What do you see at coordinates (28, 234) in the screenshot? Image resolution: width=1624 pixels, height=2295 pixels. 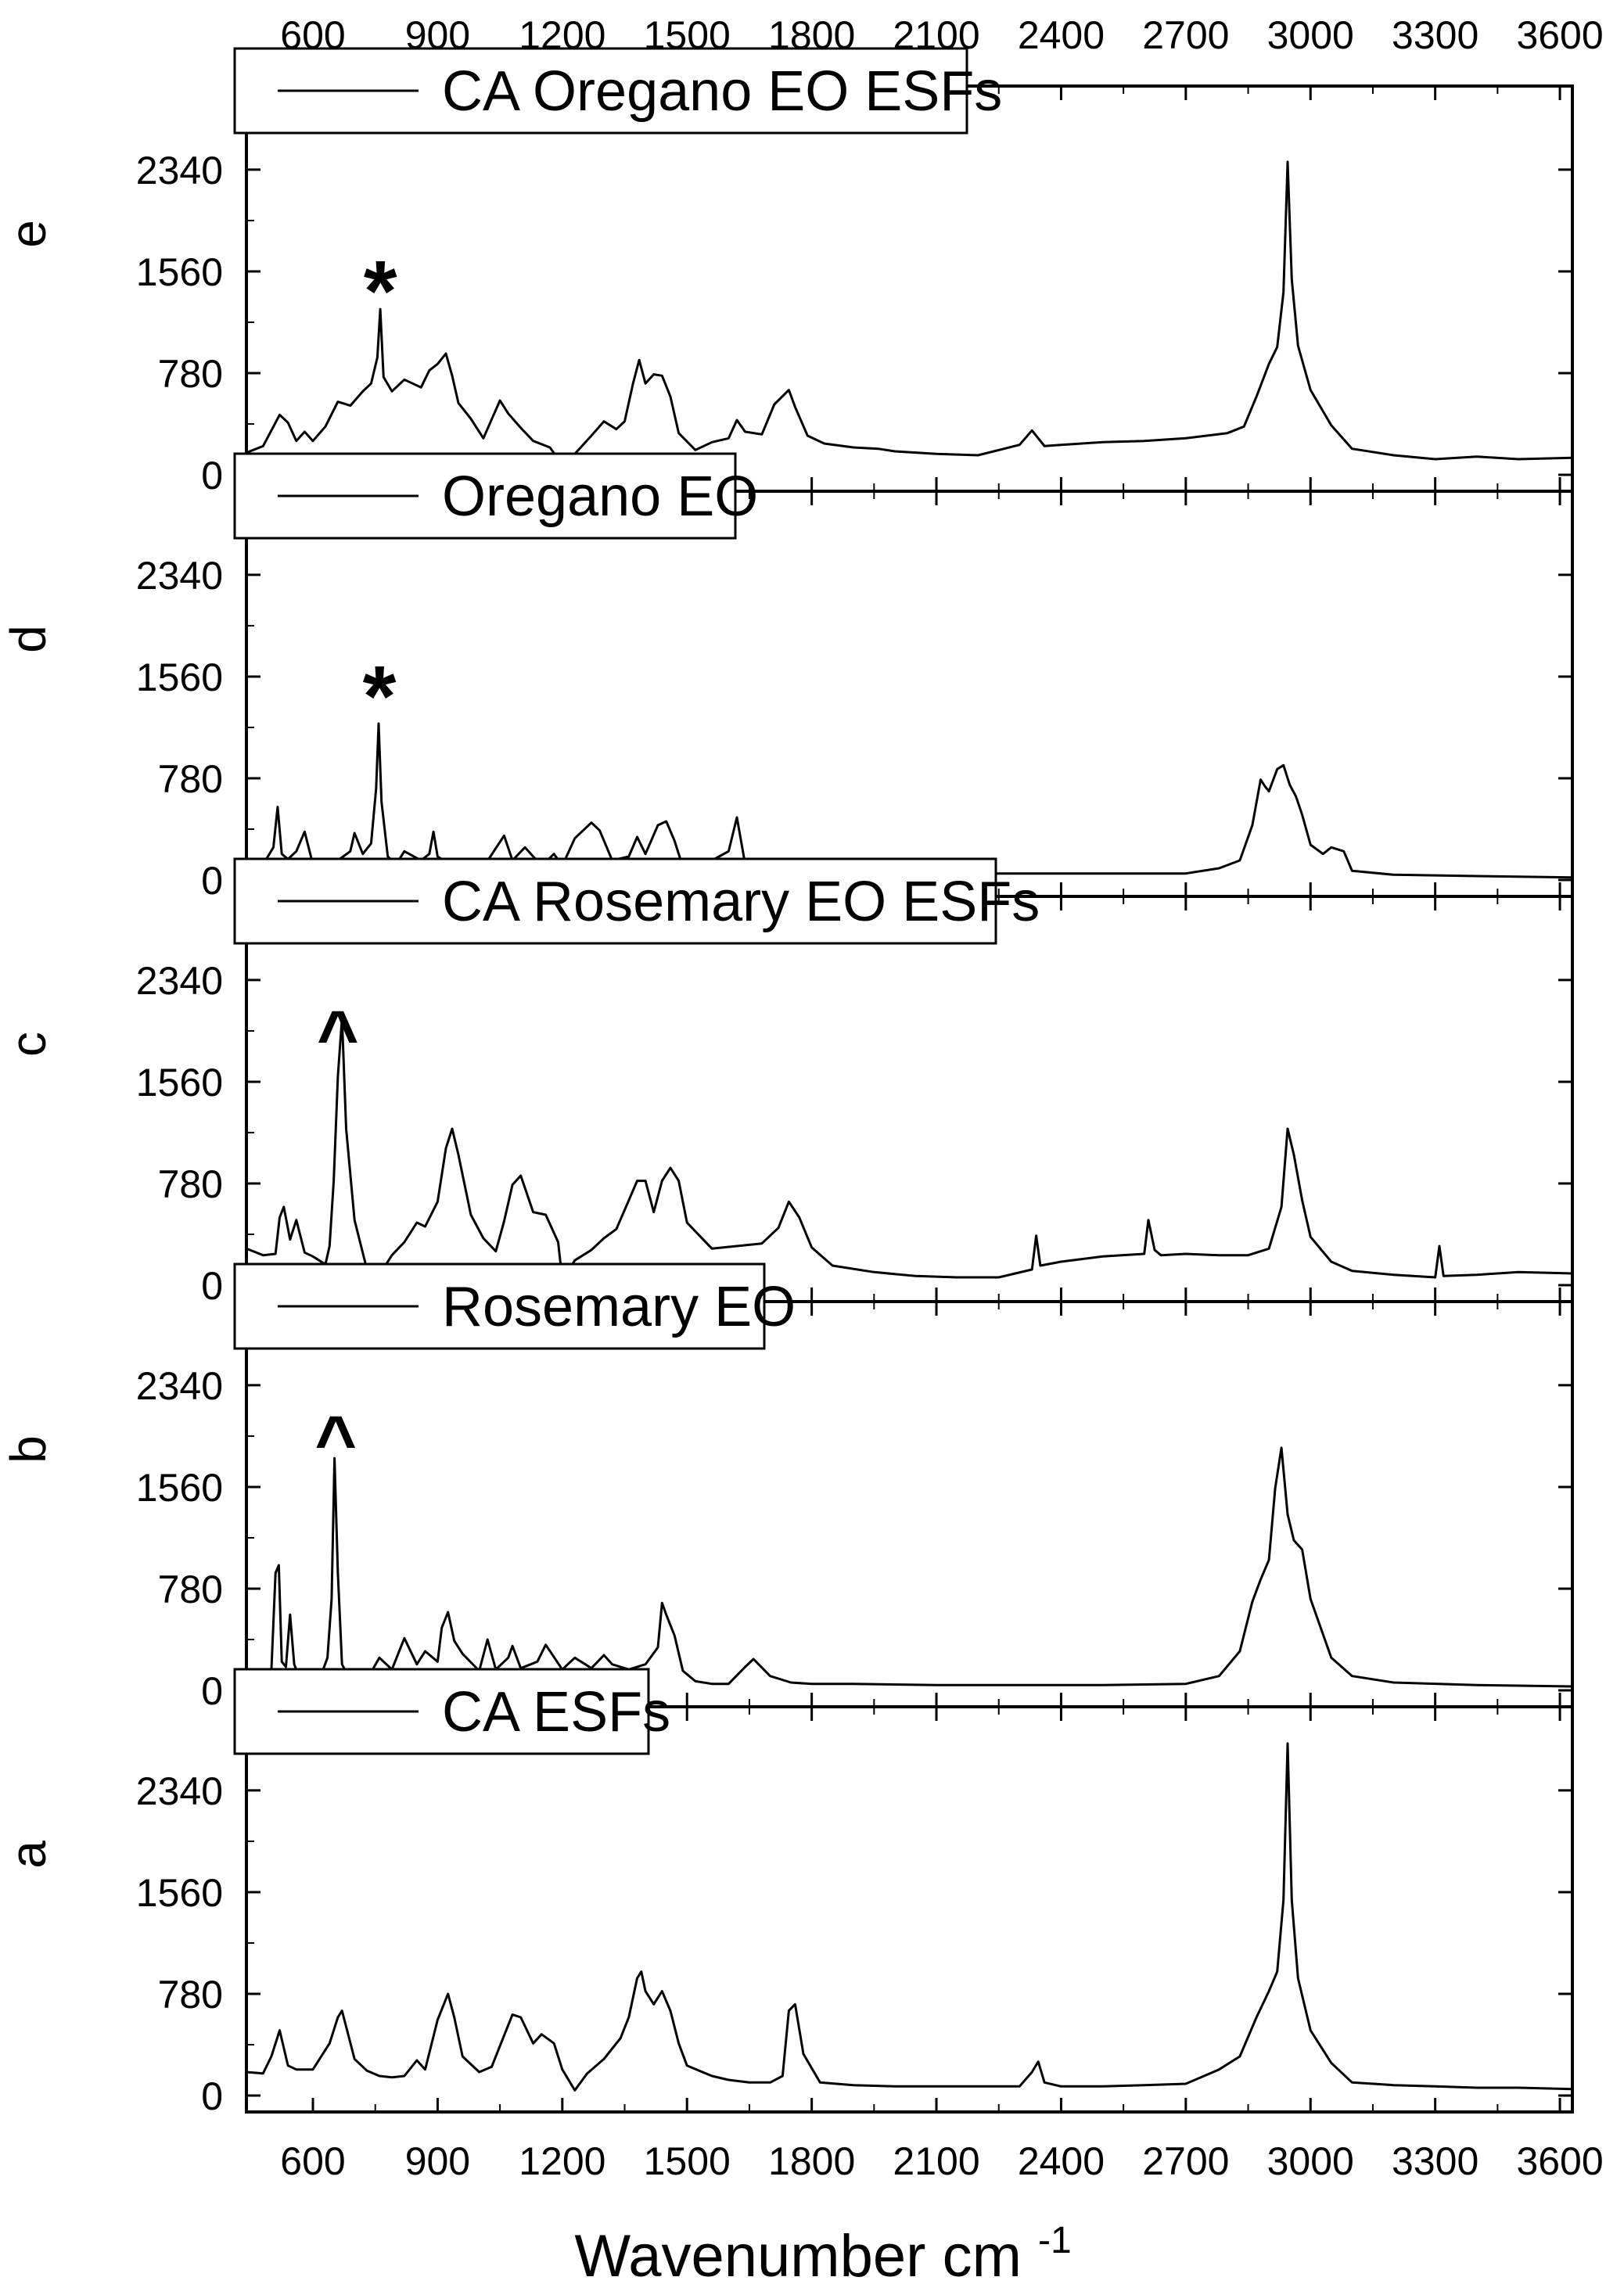 I see `panel-label-e: e` at bounding box center [28, 234].